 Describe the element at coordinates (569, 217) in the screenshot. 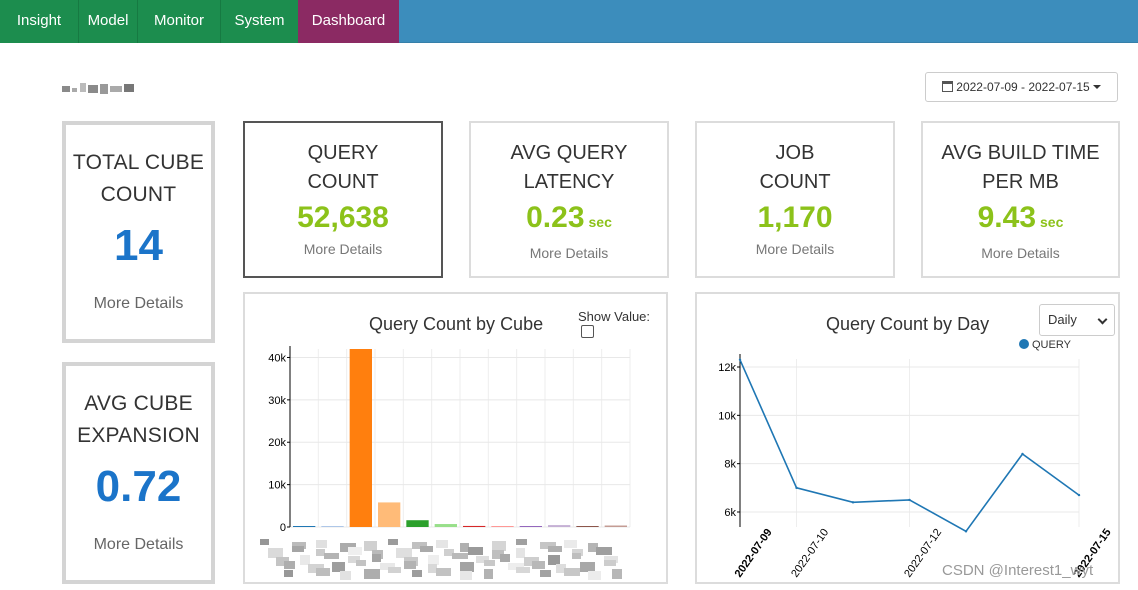

I see `avg-query-latency-value: 0.23 sec` at that location.